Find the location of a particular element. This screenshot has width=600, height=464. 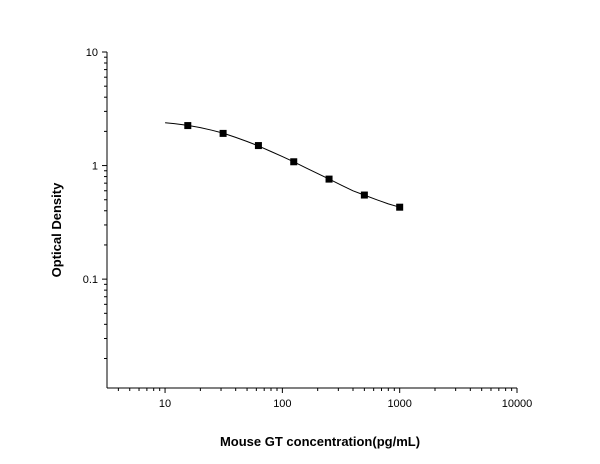

y-tick-label: 1 is located at coordinates (95, 167).